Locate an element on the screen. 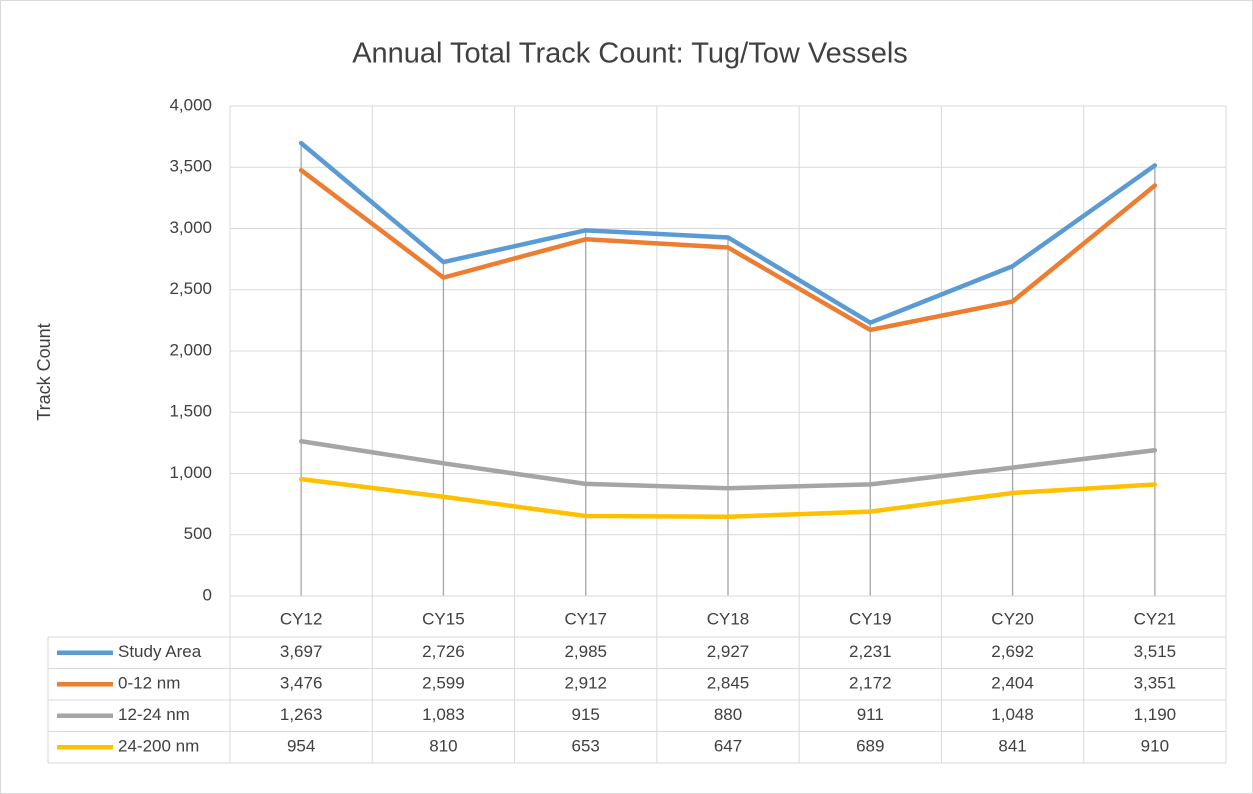 The width and height of the screenshot is (1253, 794). y-tick-label: 3,000 is located at coordinates (190, 227).